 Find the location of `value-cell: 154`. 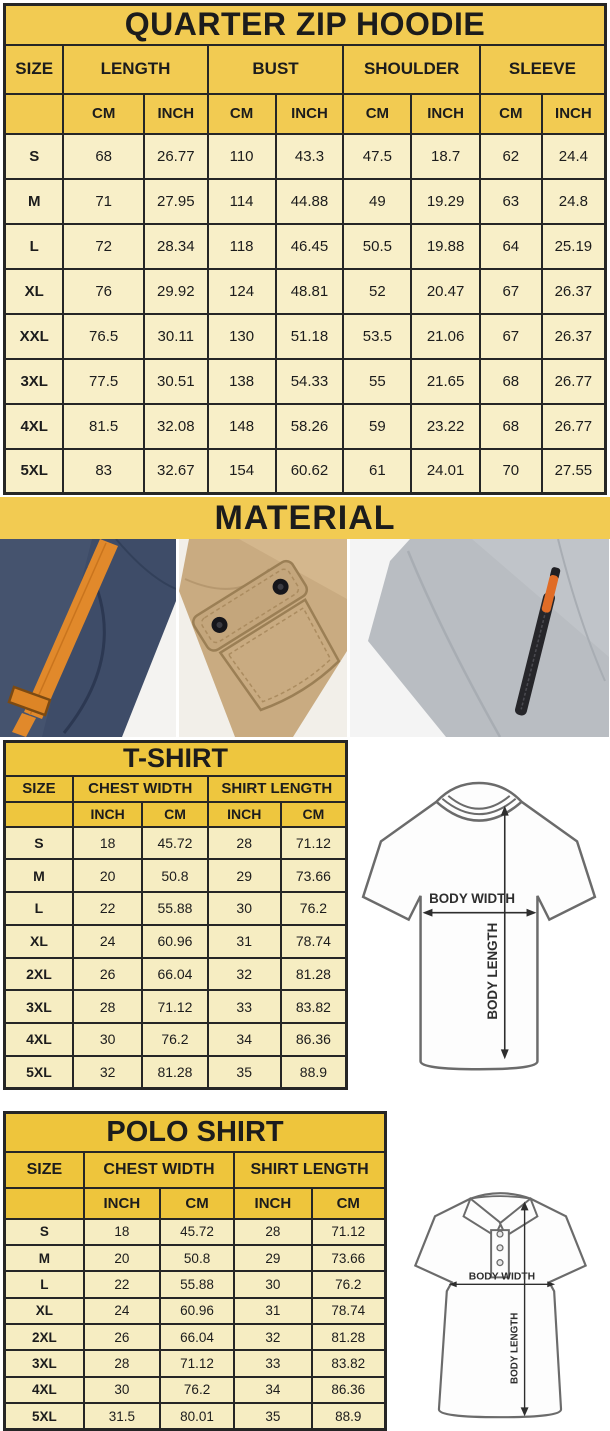

value-cell: 154 is located at coordinates (241, 471).